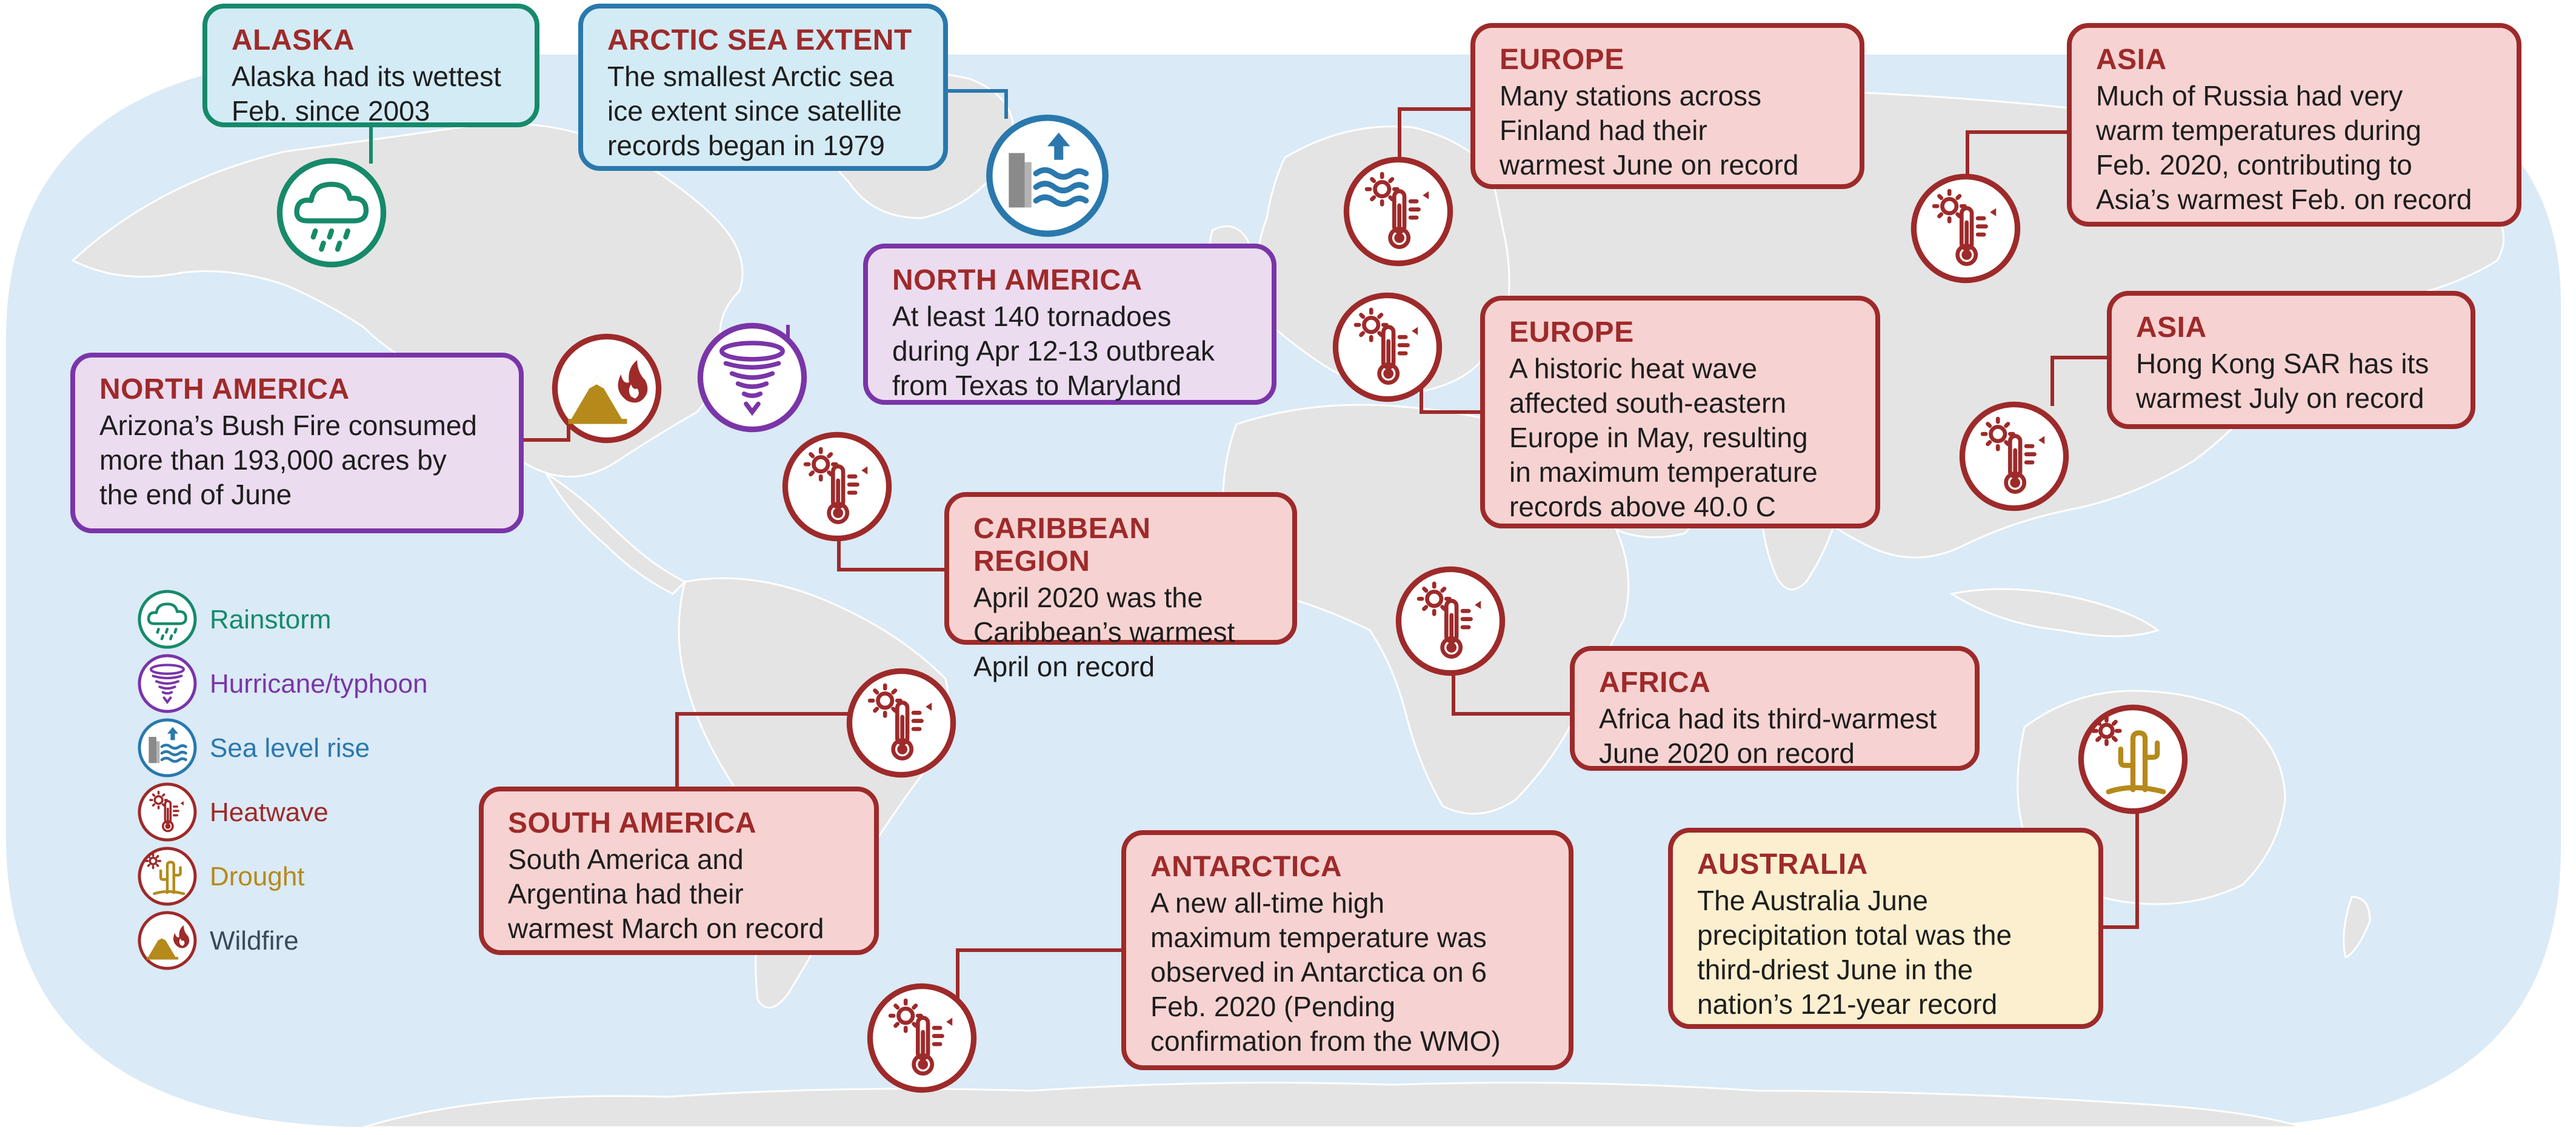 The image size is (2576, 1135). What do you see at coordinates (1649, 165) in the screenshot?
I see `callout-line: warmest June on record` at bounding box center [1649, 165].